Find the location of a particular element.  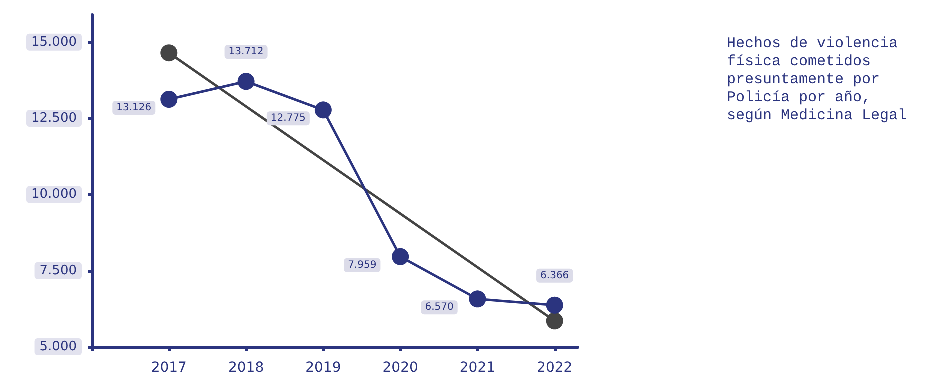

text: Hechos de violencia física cometidos presuntamente por Policía por año, según Medicina Legal is located at coordinates (817, 80).